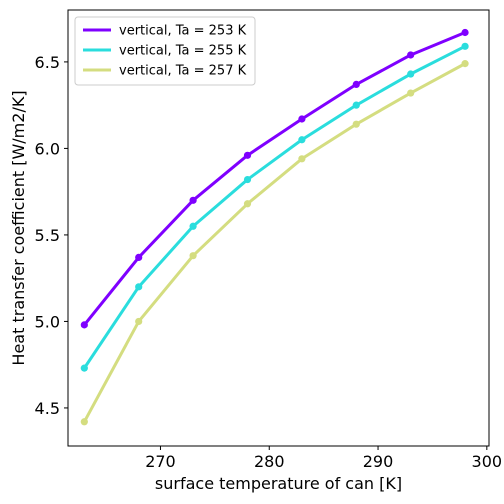 This screenshot has width=504, height=504. Describe the element at coordinates (269, 461) in the screenshot. I see `x-tick-label: 280` at that location.